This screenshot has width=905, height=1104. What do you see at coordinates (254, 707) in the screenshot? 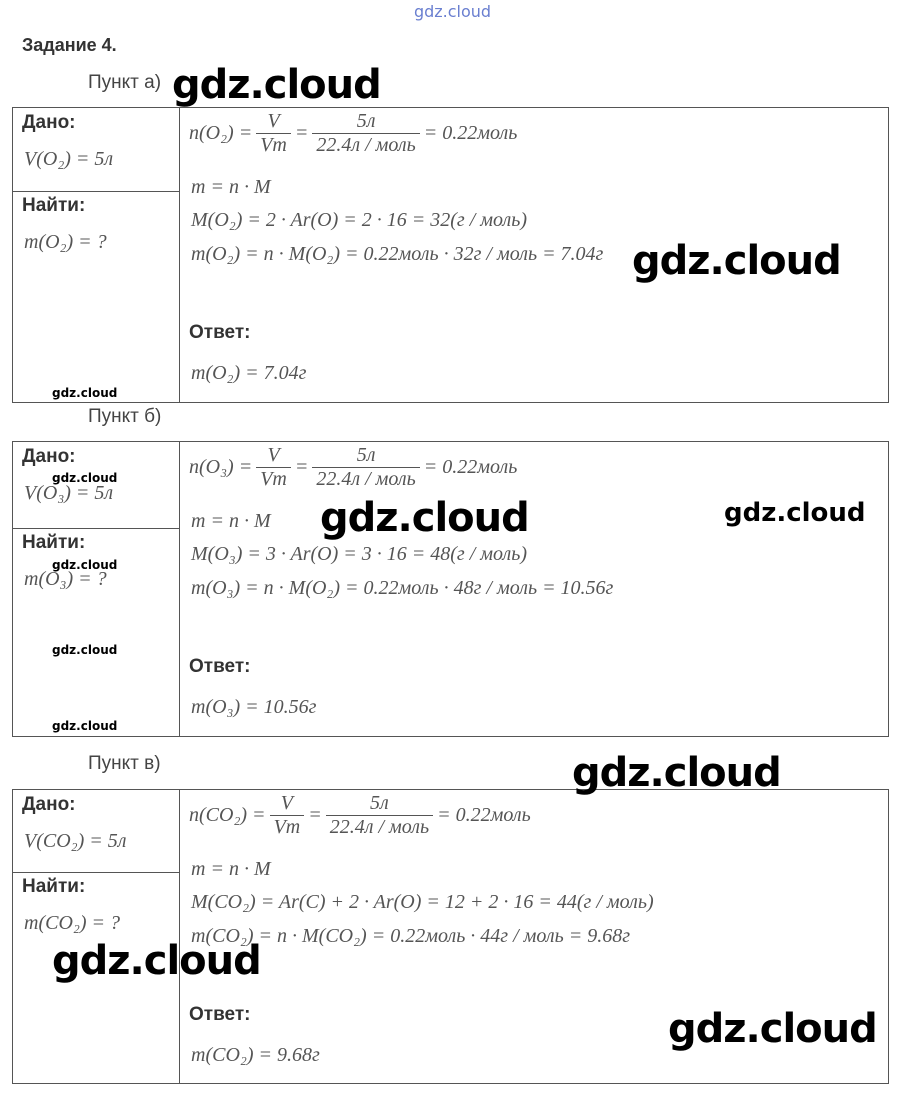
I see `answer-value: m(O₃) = 10.56г` at bounding box center [254, 707].